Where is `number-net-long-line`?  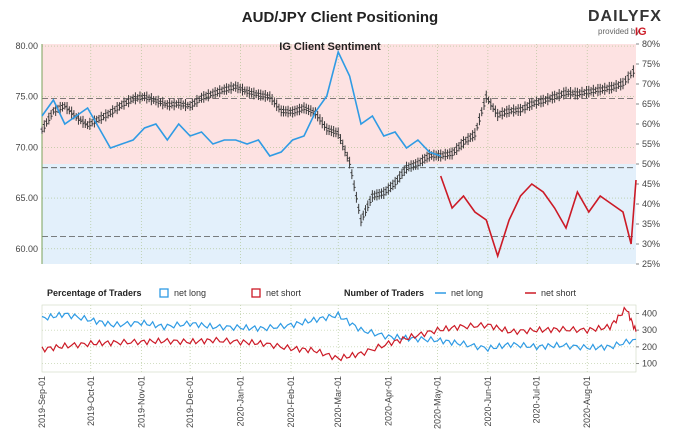
number-net-long-line is located at coordinates (339, 331).